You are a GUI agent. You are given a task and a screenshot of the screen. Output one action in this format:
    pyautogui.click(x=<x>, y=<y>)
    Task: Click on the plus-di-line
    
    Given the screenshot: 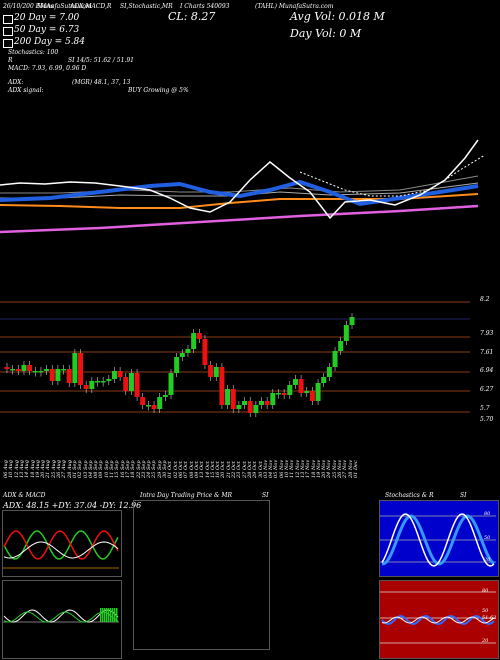 What is the action you would take?
    pyautogui.click(x=61, y=545)
    